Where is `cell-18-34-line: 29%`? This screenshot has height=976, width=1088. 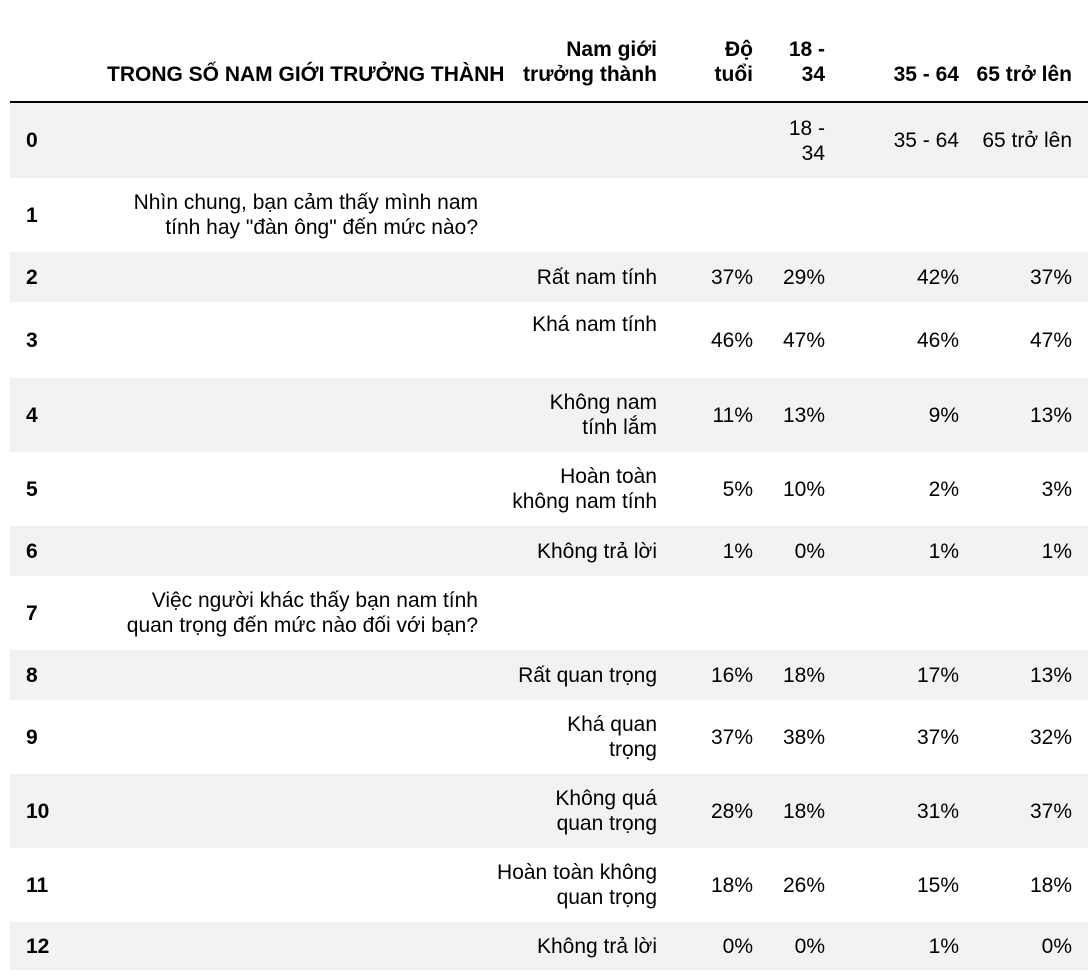 cell-18-34-line: 29% is located at coordinates (803, 277).